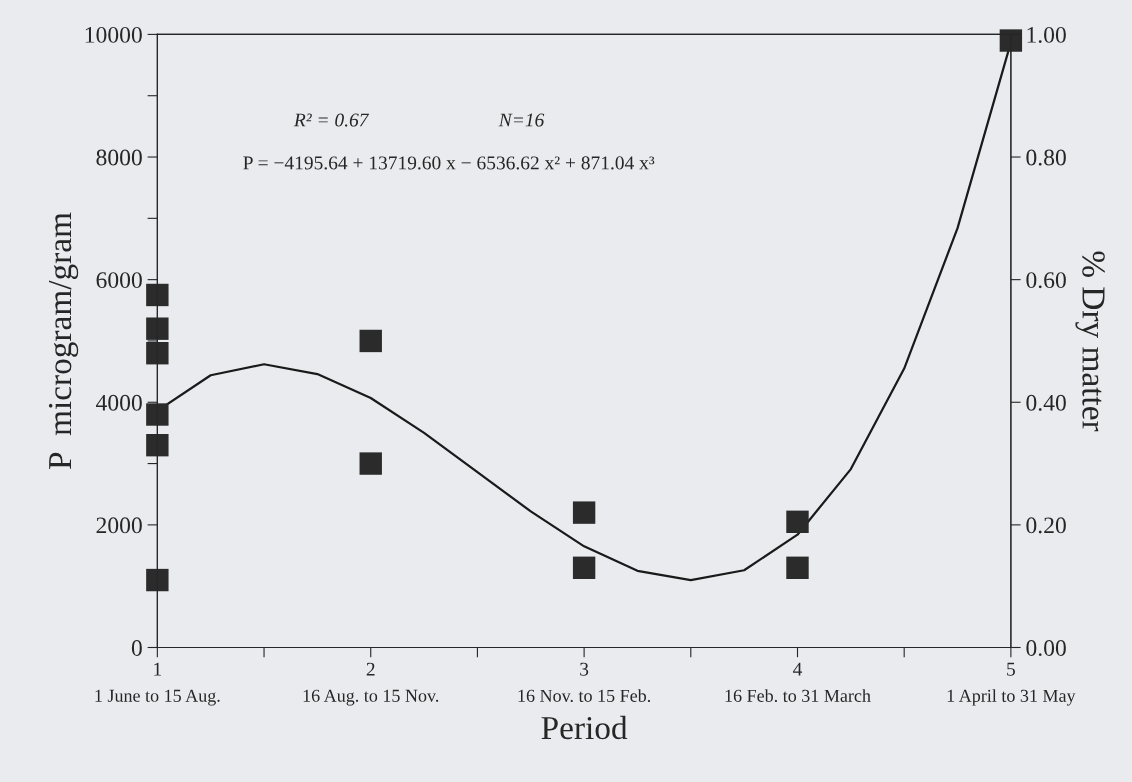 This screenshot has height=782, width=1132. I want to click on annotation: N=16, so click(521, 120).